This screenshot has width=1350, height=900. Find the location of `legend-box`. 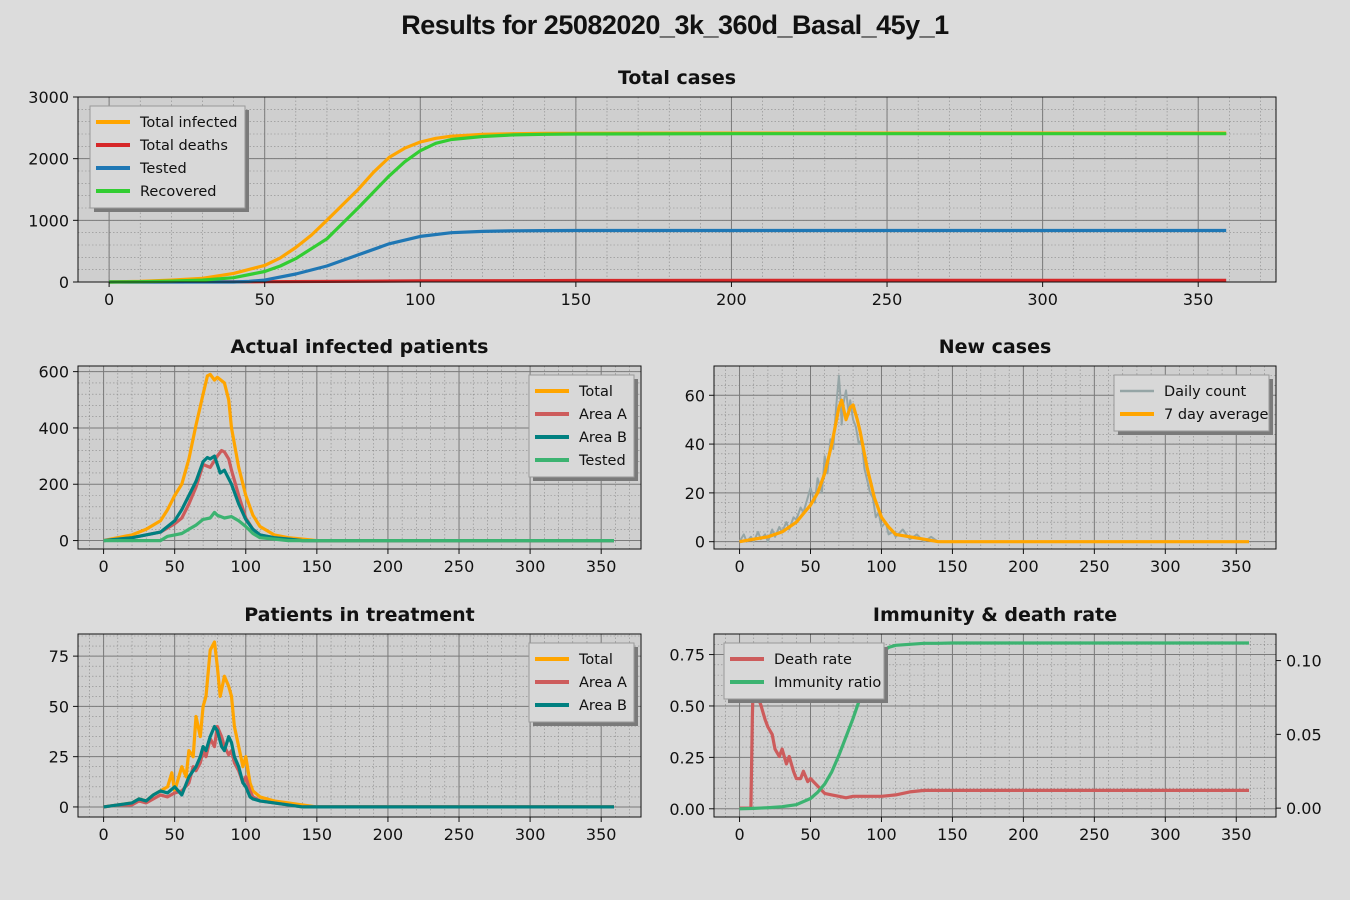

legend-box is located at coordinates (1191, 403).